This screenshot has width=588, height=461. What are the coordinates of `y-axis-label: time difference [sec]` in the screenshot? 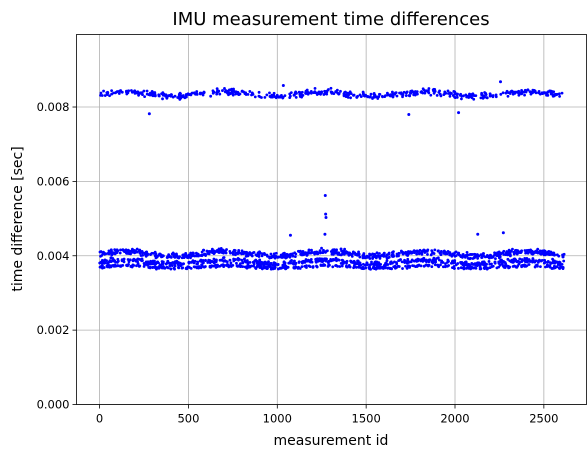 It's located at (18, 218).